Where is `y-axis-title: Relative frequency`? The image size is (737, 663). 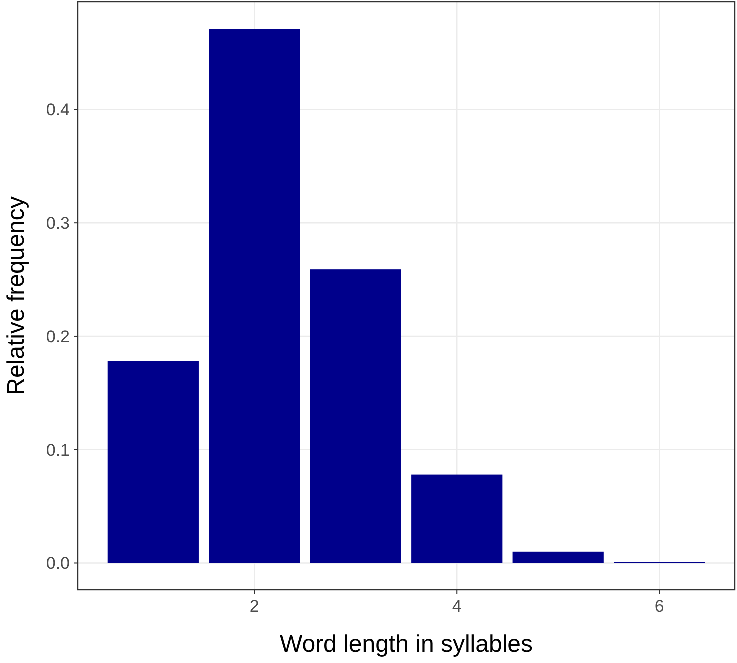 y-axis-title: Relative frequency is located at coordinates (16, 296).